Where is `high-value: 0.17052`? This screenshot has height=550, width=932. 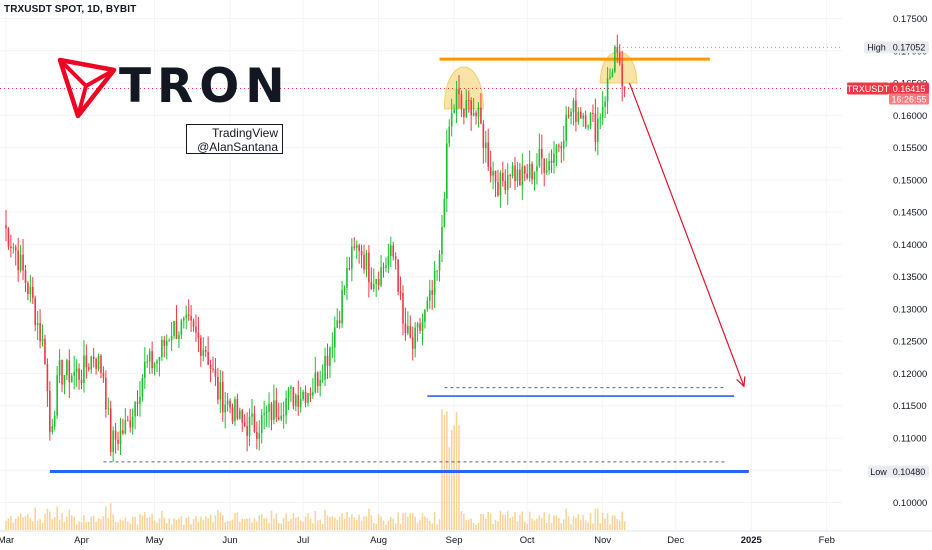
high-value: 0.17052 is located at coordinates (909, 48).